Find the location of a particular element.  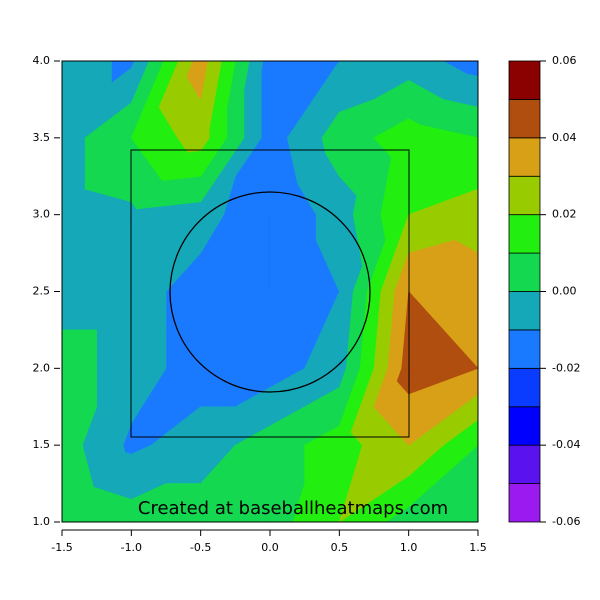

x-tick-label: 0.0 is located at coordinates (270, 547).